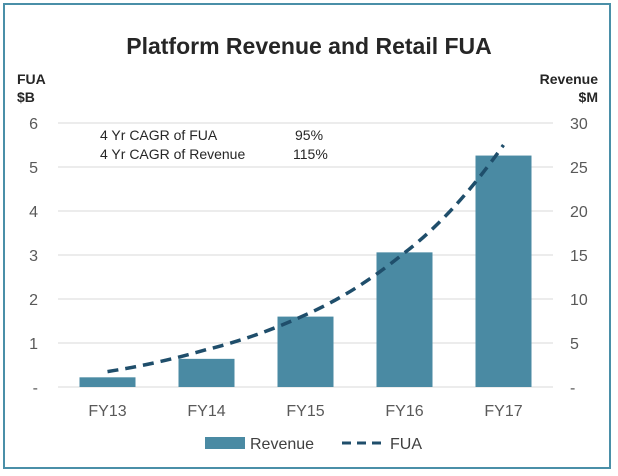  I want to click on annotation-label-revenue: 4 Yr CAGR of Revenue, so click(172, 154).